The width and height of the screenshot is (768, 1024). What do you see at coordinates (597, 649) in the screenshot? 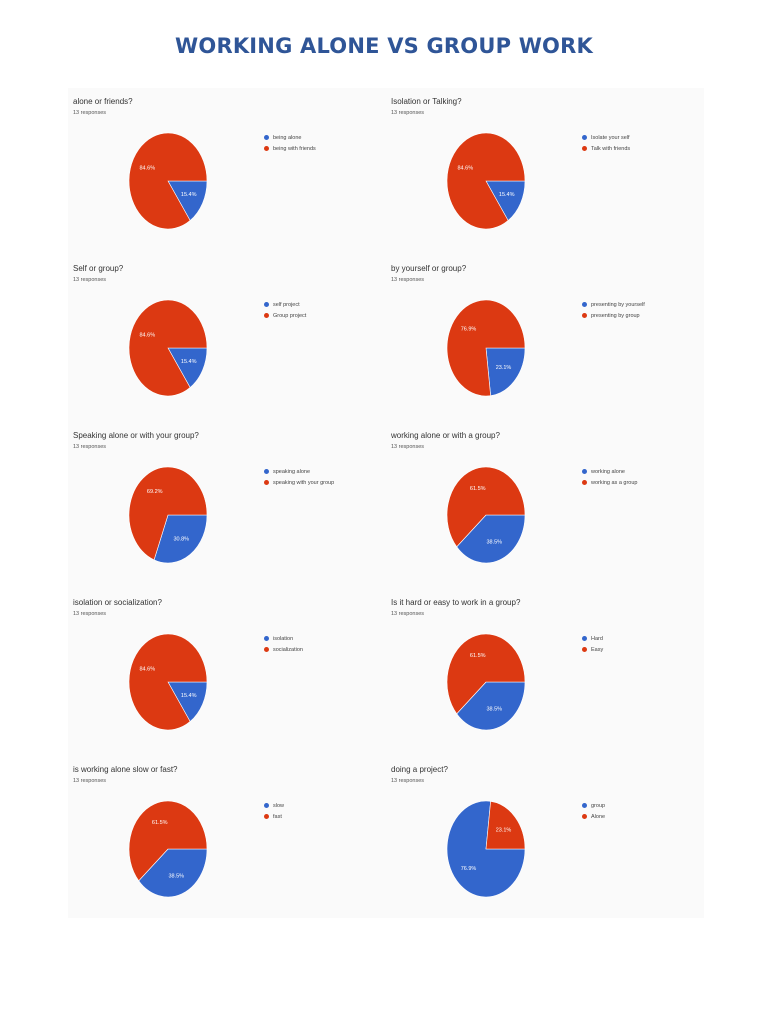
I see `legend-label: Easy` at bounding box center [597, 649].